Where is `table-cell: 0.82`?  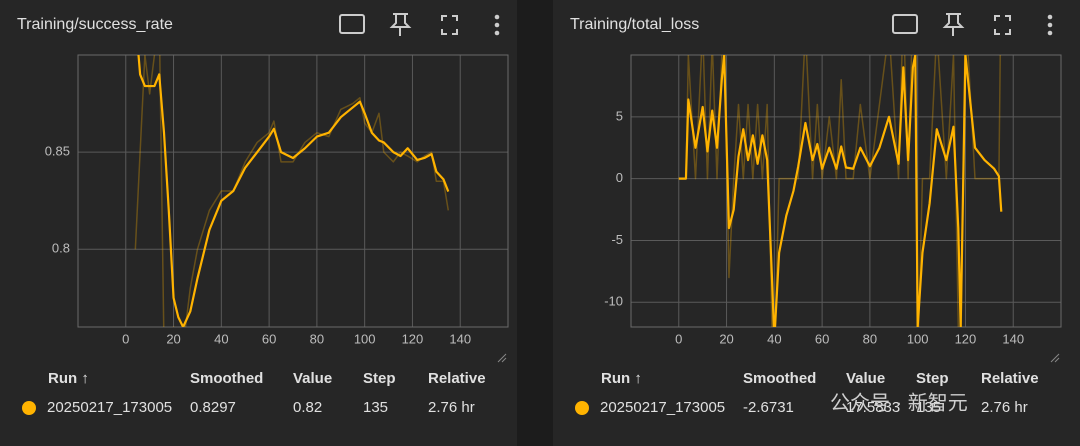 table-cell: 0.82 is located at coordinates (307, 407).